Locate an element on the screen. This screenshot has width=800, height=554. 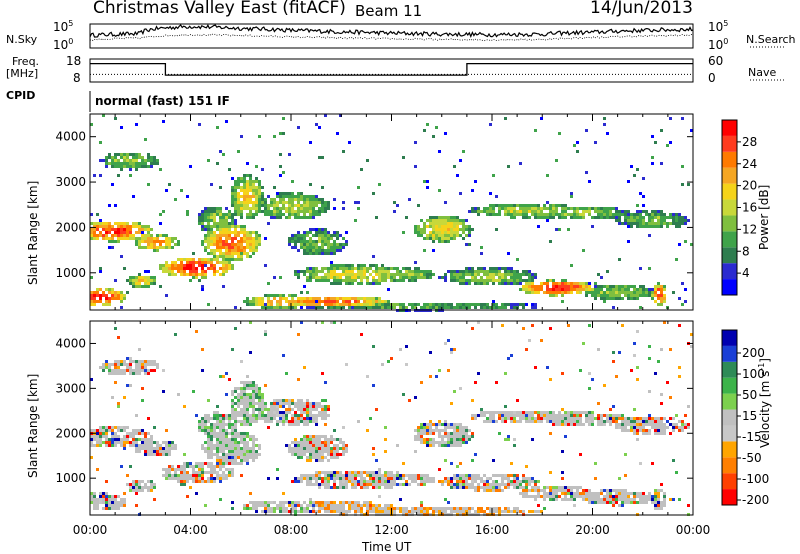
freq-panel-frame is located at coordinates (391, 70).